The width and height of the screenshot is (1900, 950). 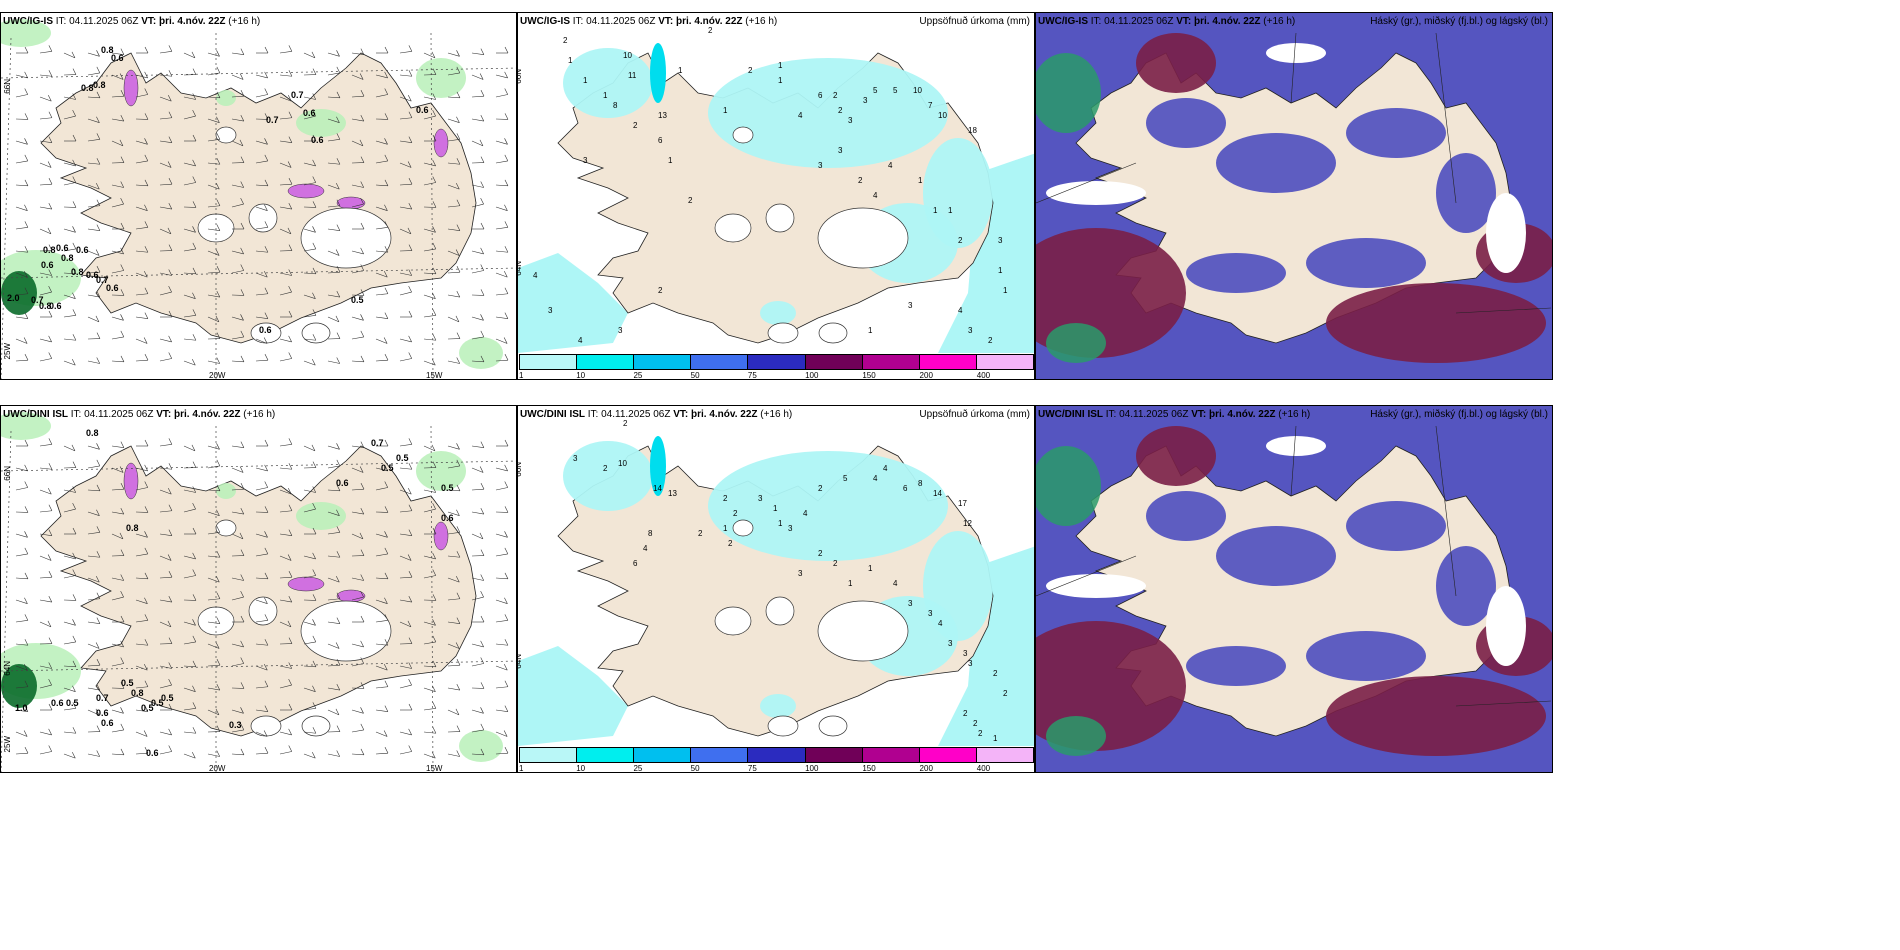 What do you see at coordinates (926, 768) in the screenshot?
I see `legend-tick-label: 200` at bounding box center [926, 768].